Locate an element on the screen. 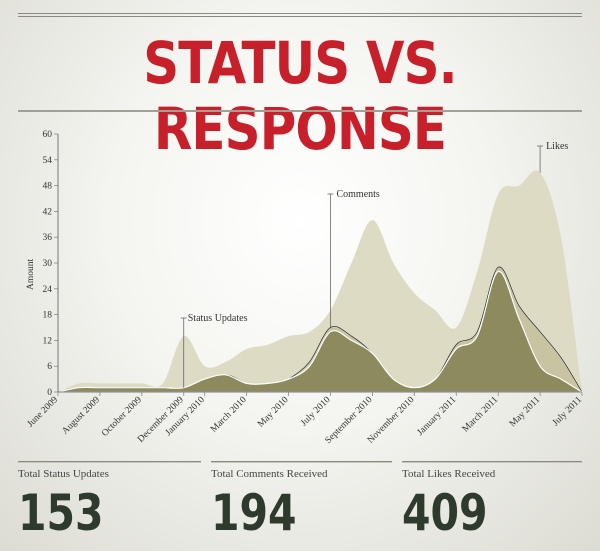 Image resolution: width=600 pixels, height=551 pixels. stat-value: 153 is located at coordinates (61, 513).